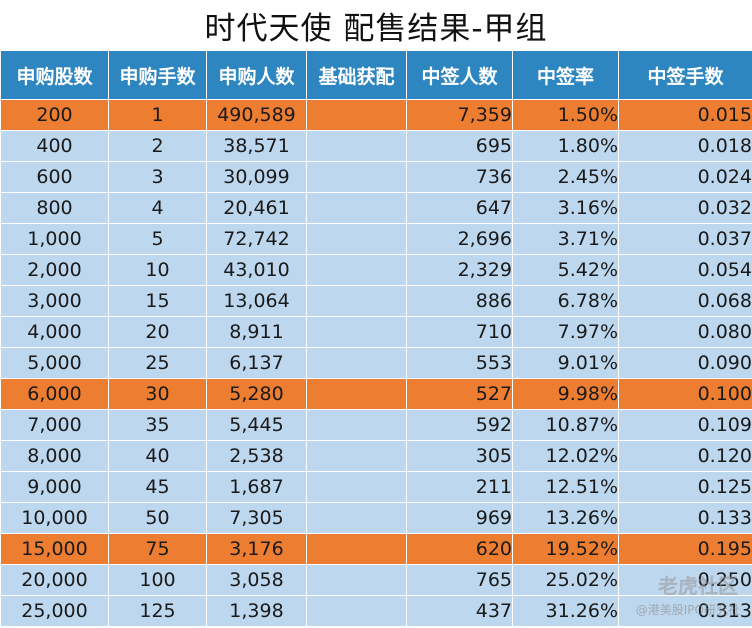 The width and height of the screenshot is (752, 628). I want to click on cell-winners: 437, so click(459, 611).